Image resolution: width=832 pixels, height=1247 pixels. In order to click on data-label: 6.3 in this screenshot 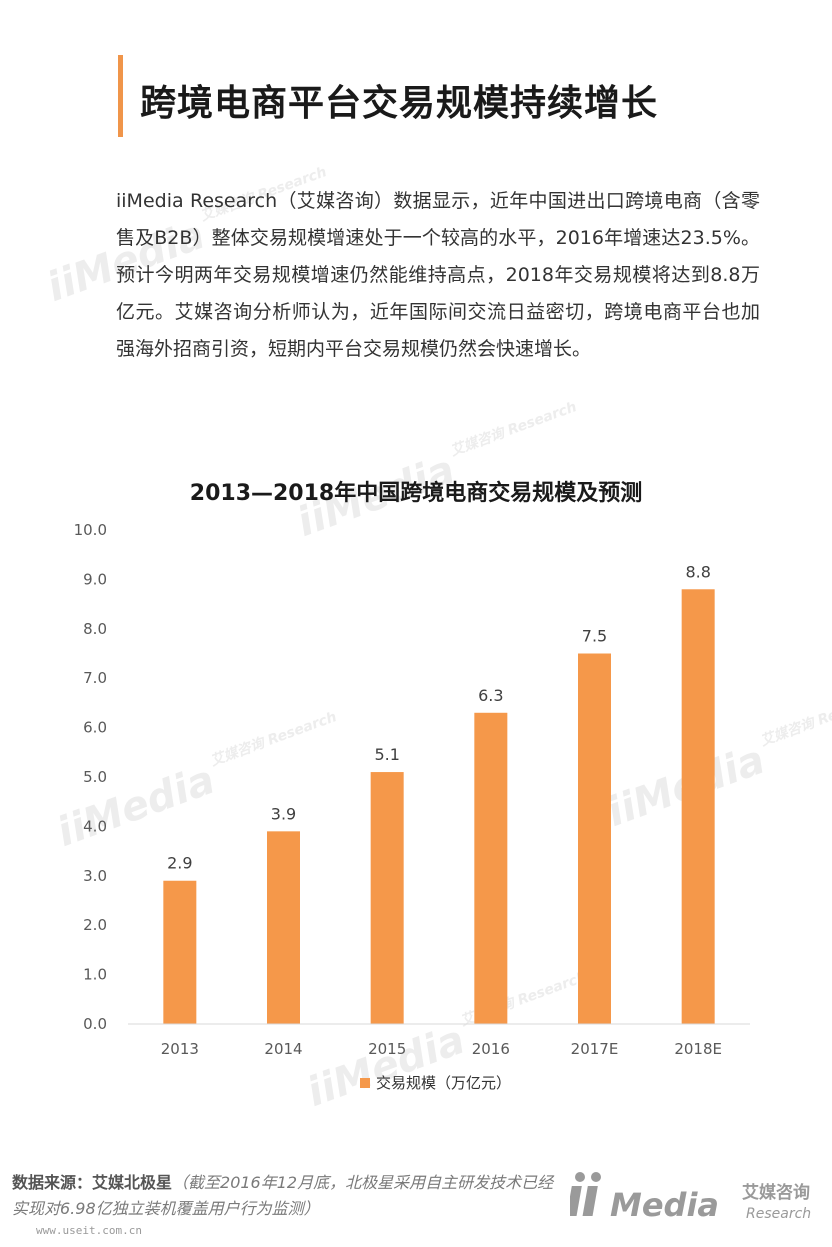, I will do `click(490, 695)`.